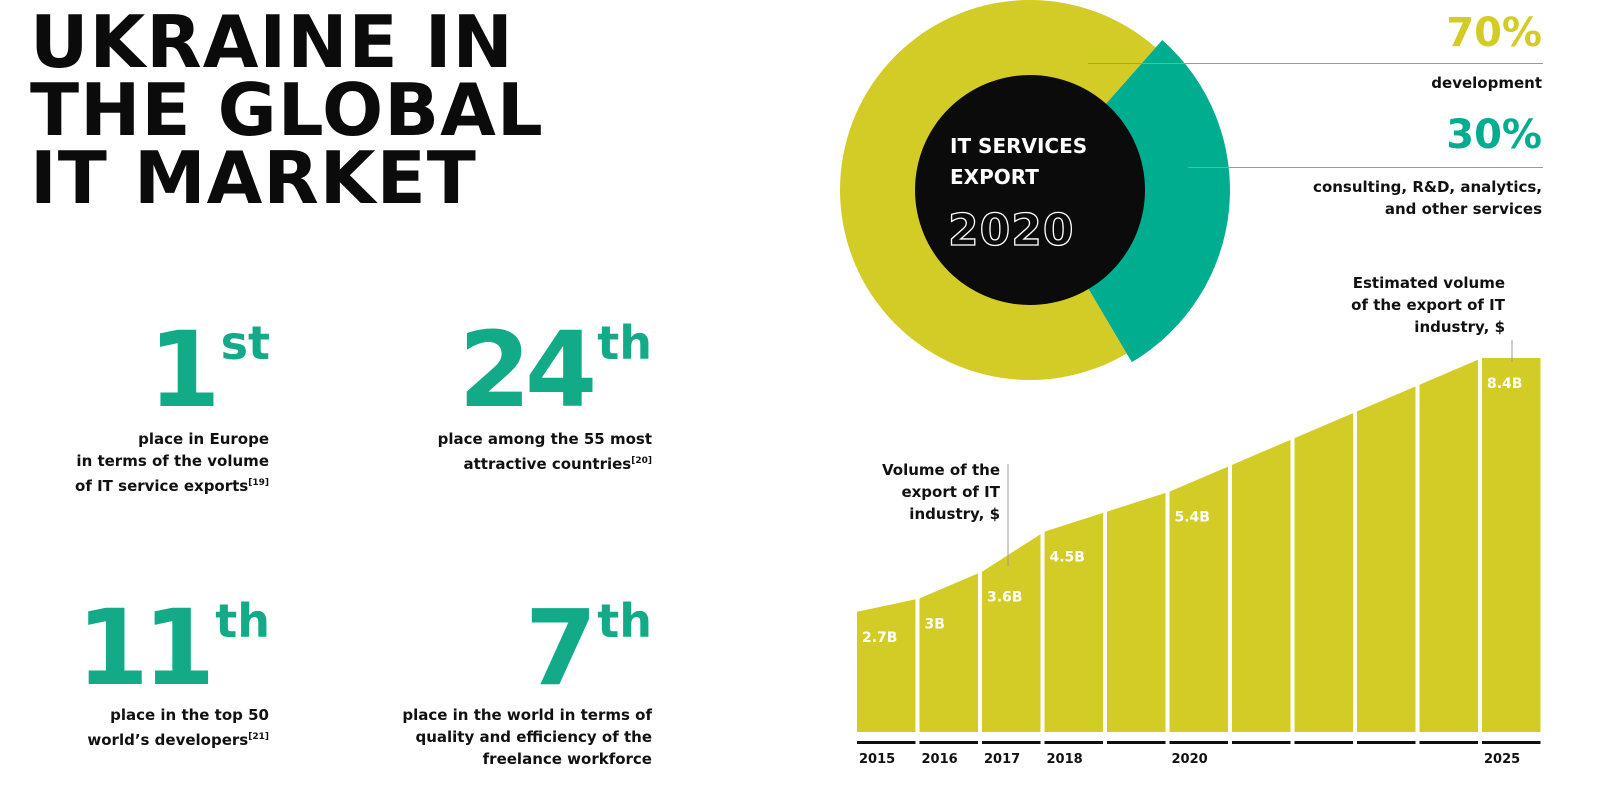  I want to click on page-title: UKRAINE IN THE GLOBAL IT MARKET, so click(287, 110).